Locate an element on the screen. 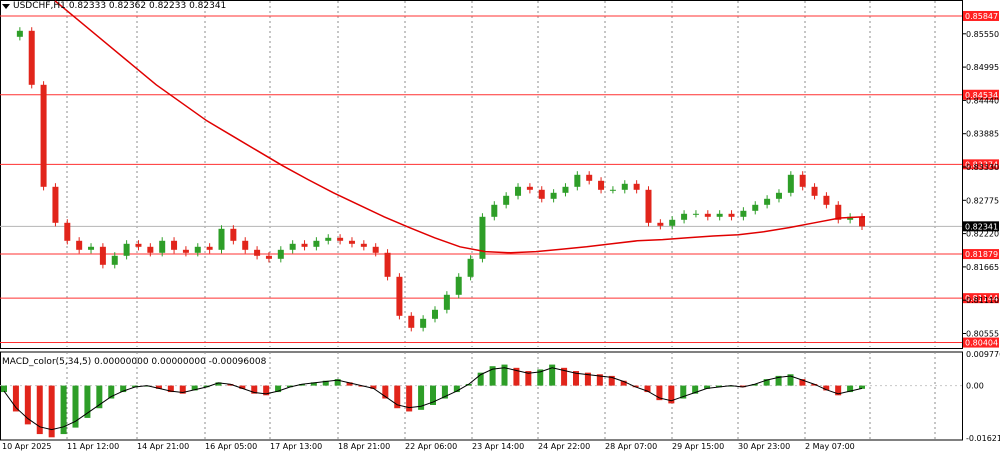 The height and width of the screenshot is (456, 1000). triangle-down-icon is located at coordinates (6, 6).